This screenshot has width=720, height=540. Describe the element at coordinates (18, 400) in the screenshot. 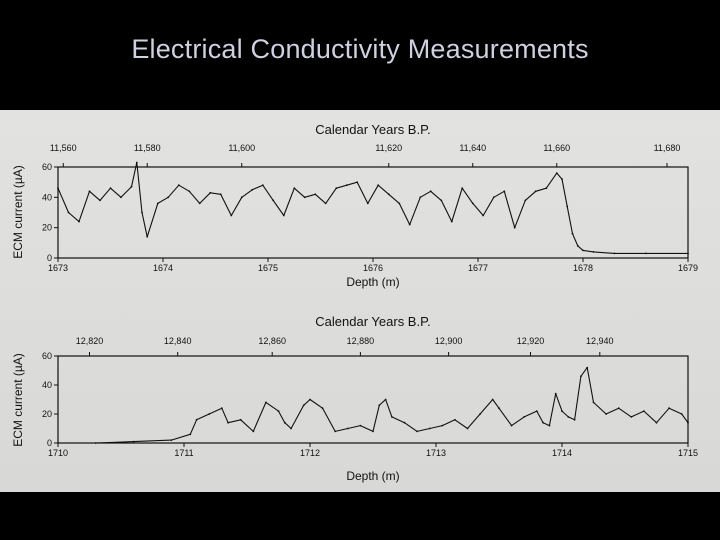

I see `y-axis-label: ECM current (µA)` at that location.